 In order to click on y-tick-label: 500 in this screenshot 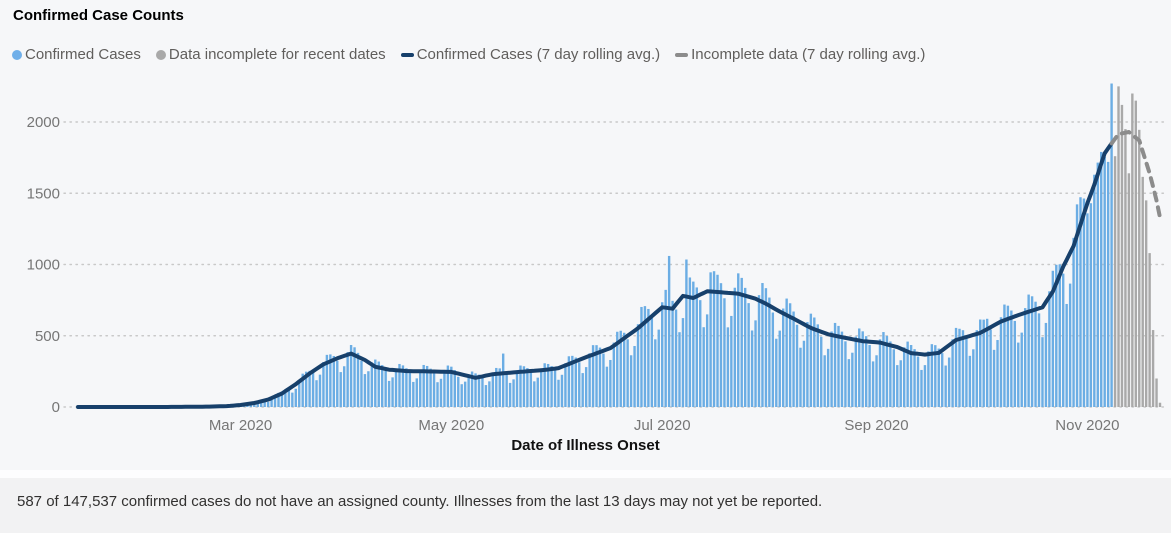, I will do `click(47, 336)`.